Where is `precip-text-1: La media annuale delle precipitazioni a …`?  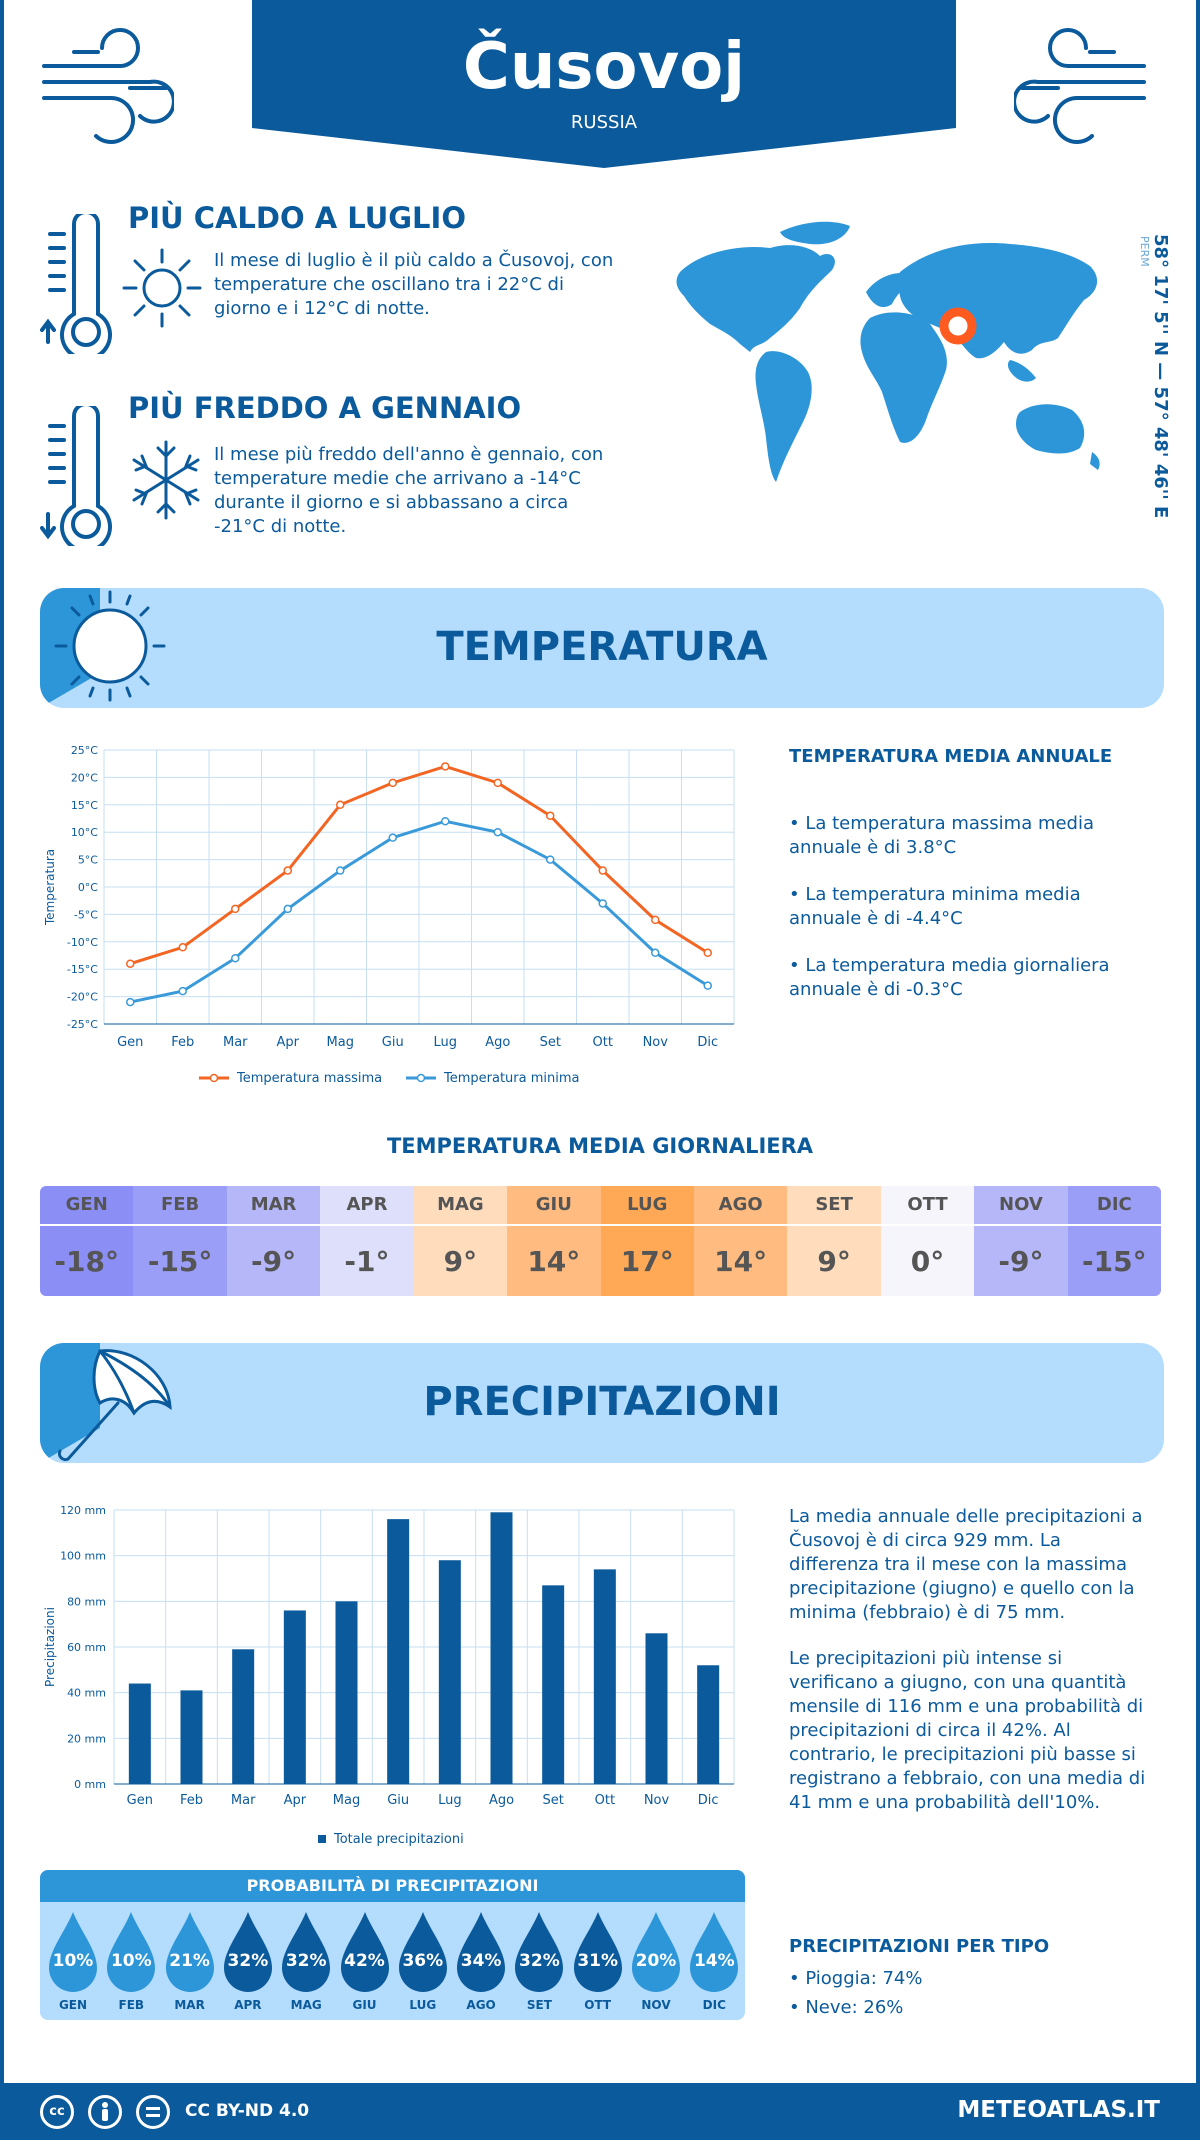
precip-text-1: La media annuale delle precipitazioni a … is located at coordinates (966, 1564).